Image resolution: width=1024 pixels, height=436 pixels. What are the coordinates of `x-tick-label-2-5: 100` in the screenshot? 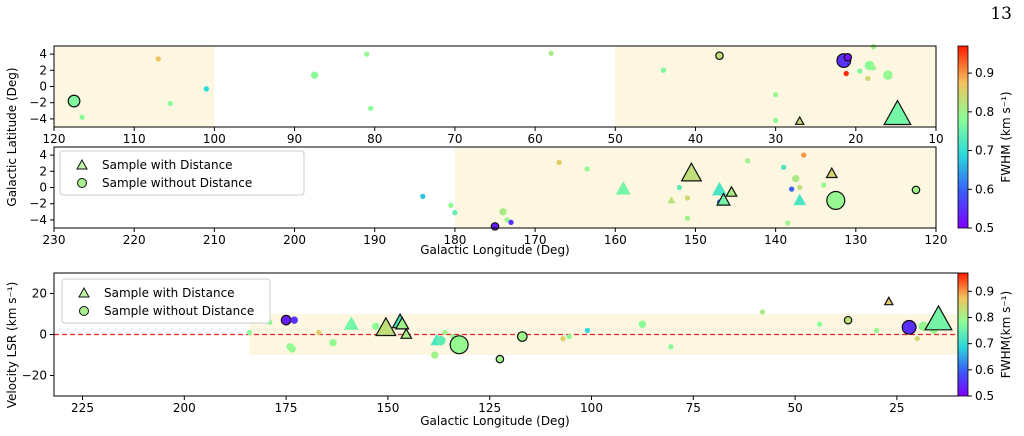 It's located at (591, 408).